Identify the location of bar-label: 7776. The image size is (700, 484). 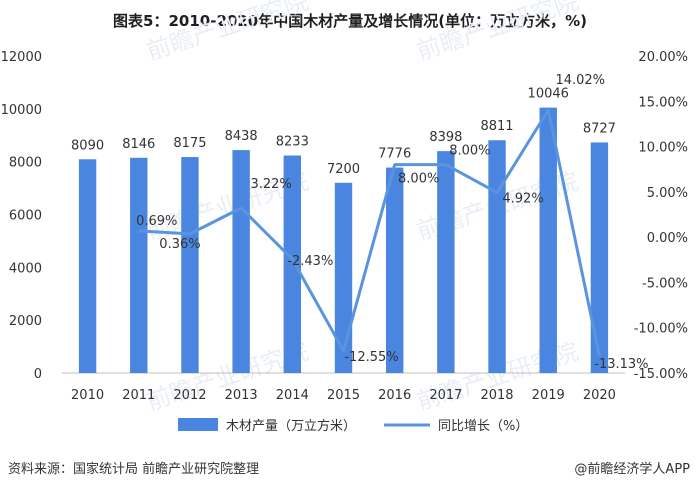
(394, 154).